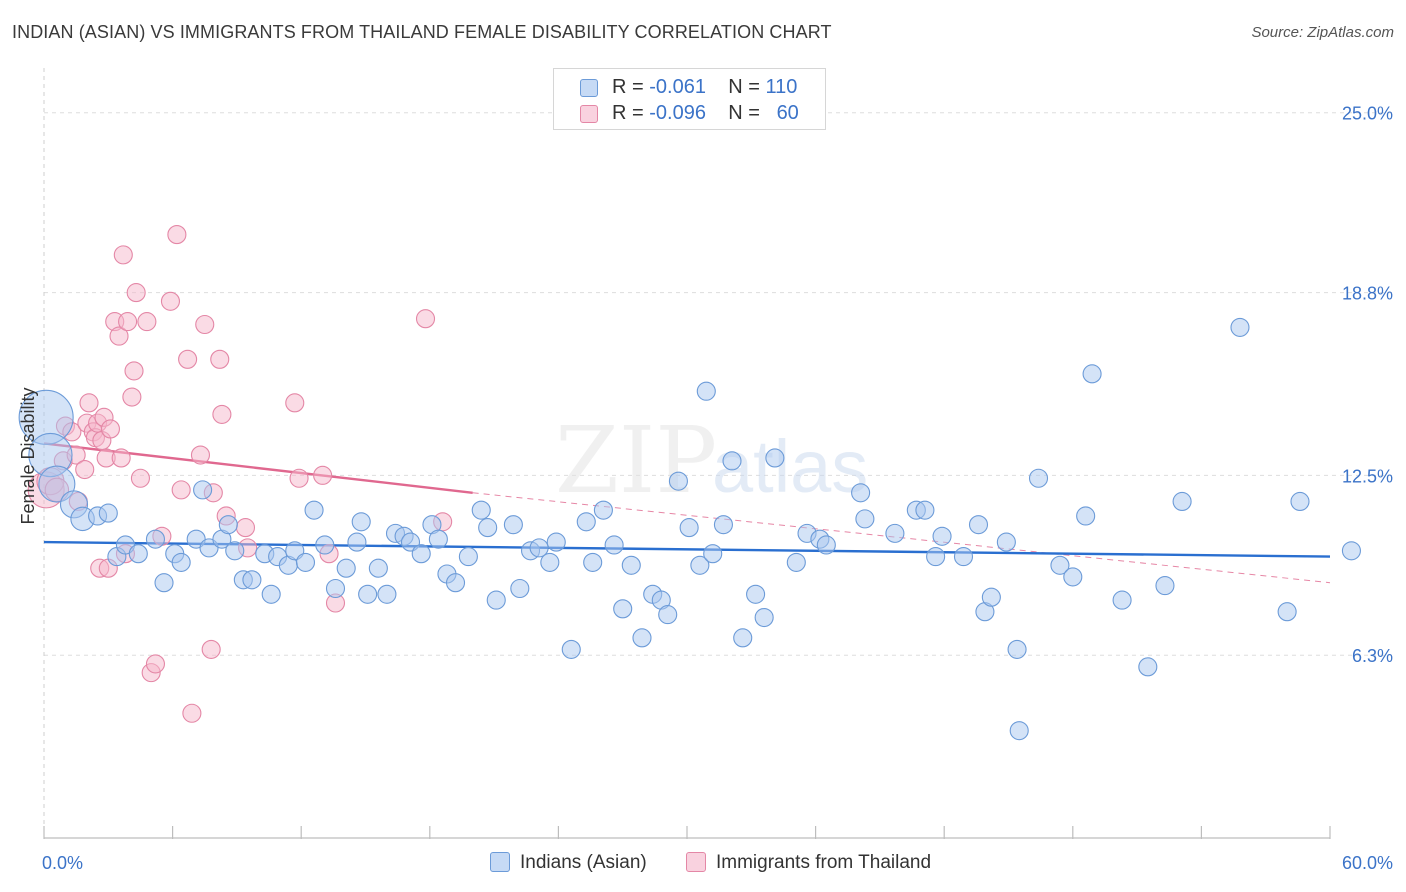 The width and height of the screenshot is (1406, 892). What do you see at coordinates (1367, 114) in the screenshot?
I see `y-tick-label: 25.0%` at bounding box center [1367, 114].